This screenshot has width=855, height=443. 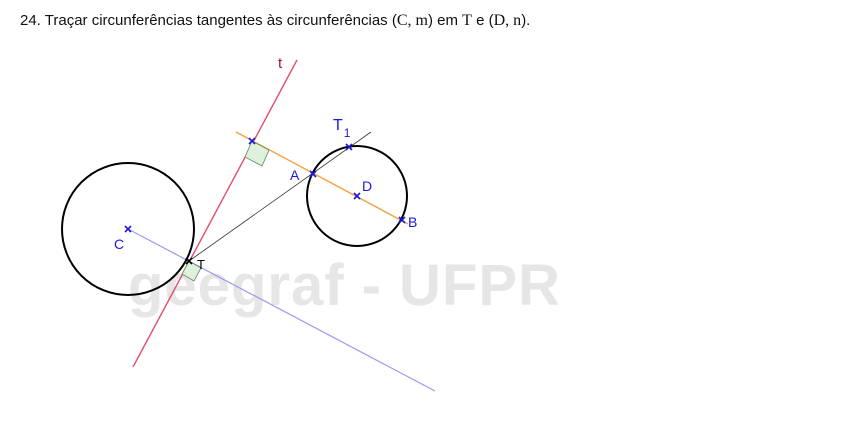 What do you see at coordinates (257, 153) in the screenshot?
I see `right-angle-marker-top` at bounding box center [257, 153].